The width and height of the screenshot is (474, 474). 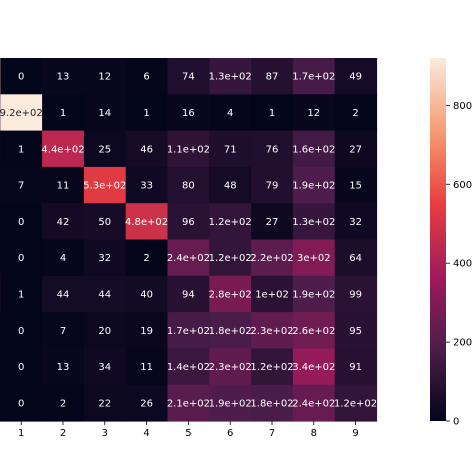 I want to click on colorbar-tick-label: 600, so click(x=462, y=185).